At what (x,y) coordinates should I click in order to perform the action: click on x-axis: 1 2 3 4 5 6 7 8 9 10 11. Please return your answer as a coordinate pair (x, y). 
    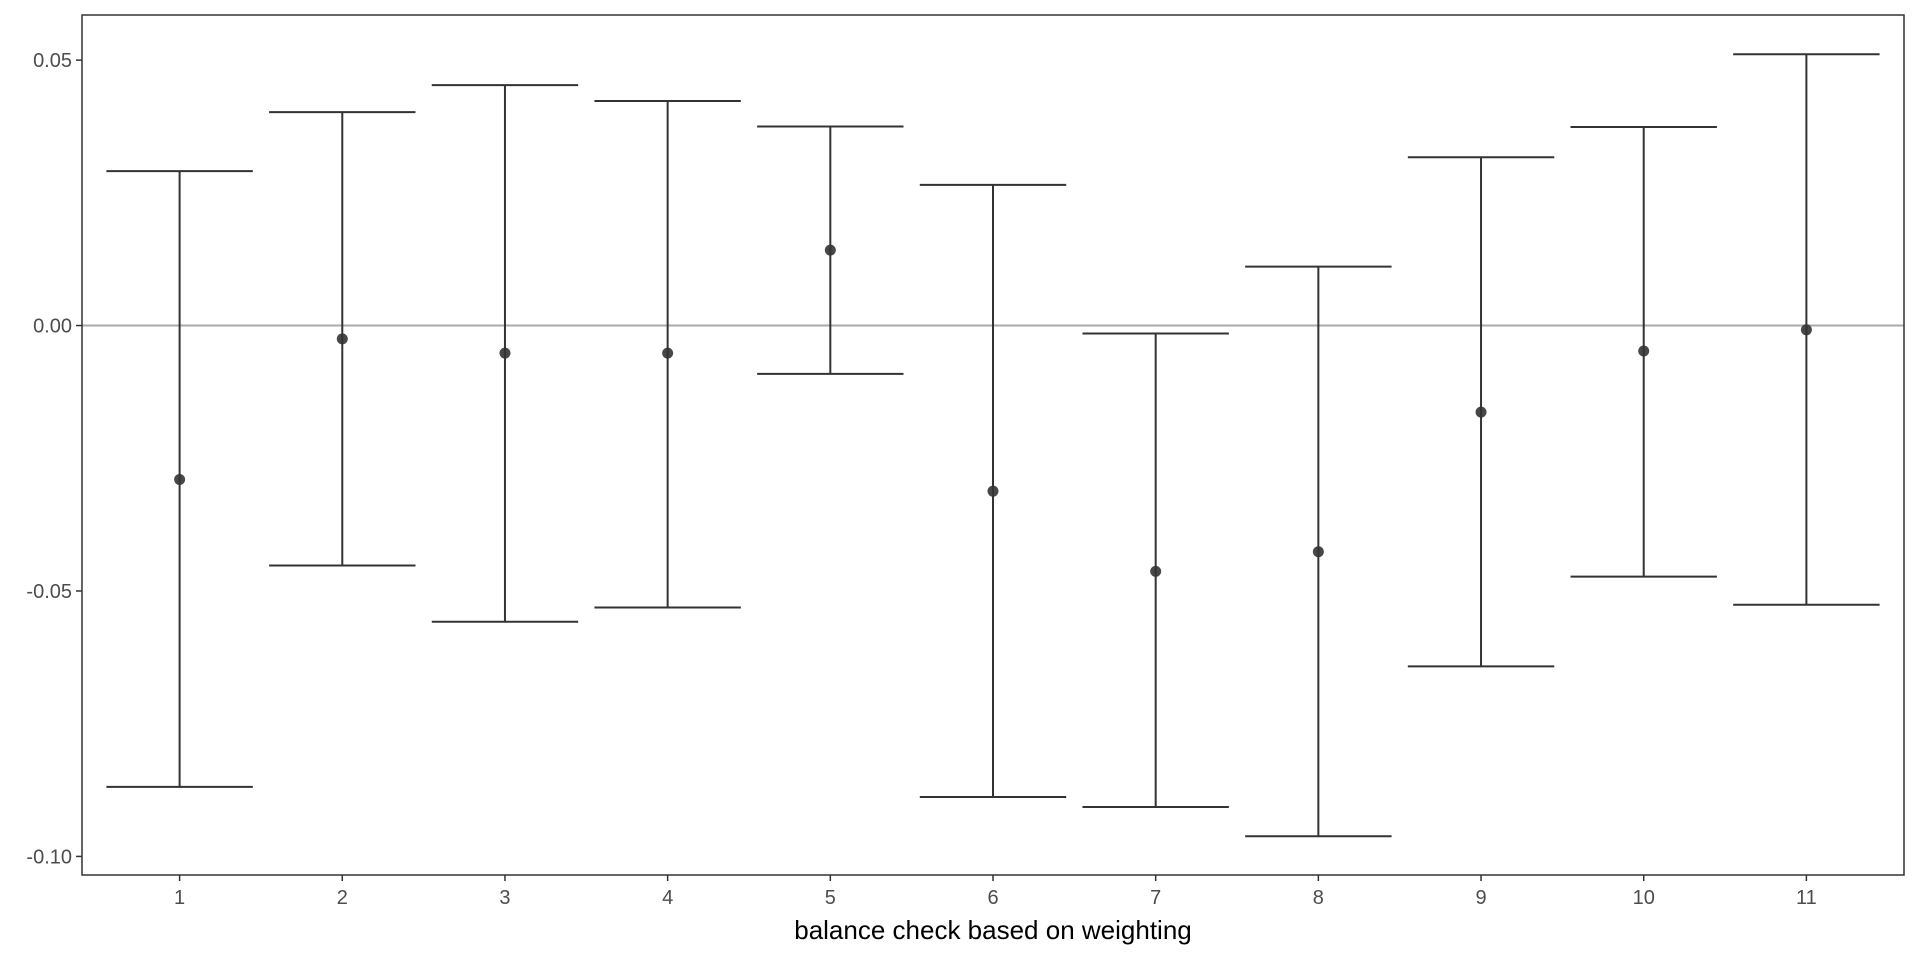
    Looking at the image, I should click on (995, 892).